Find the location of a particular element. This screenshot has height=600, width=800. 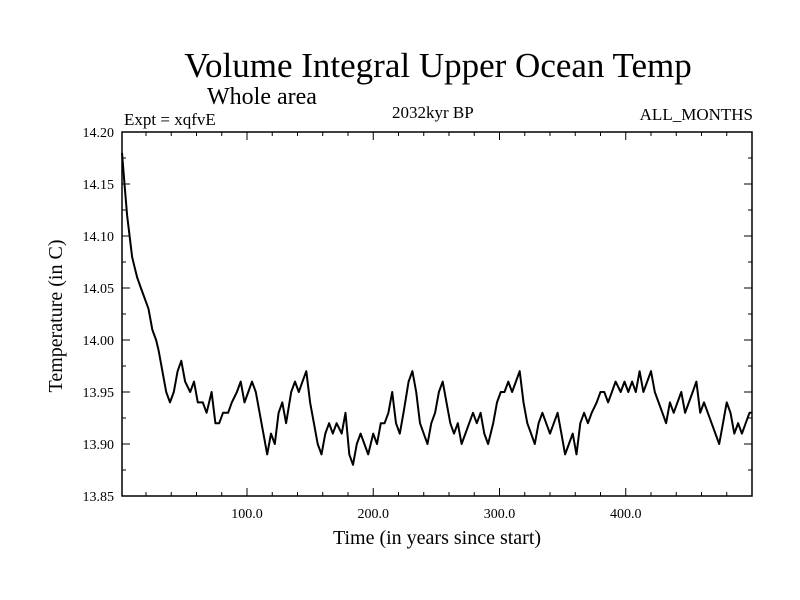

months-label: ALL_MONTHS is located at coordinates (696, 114).